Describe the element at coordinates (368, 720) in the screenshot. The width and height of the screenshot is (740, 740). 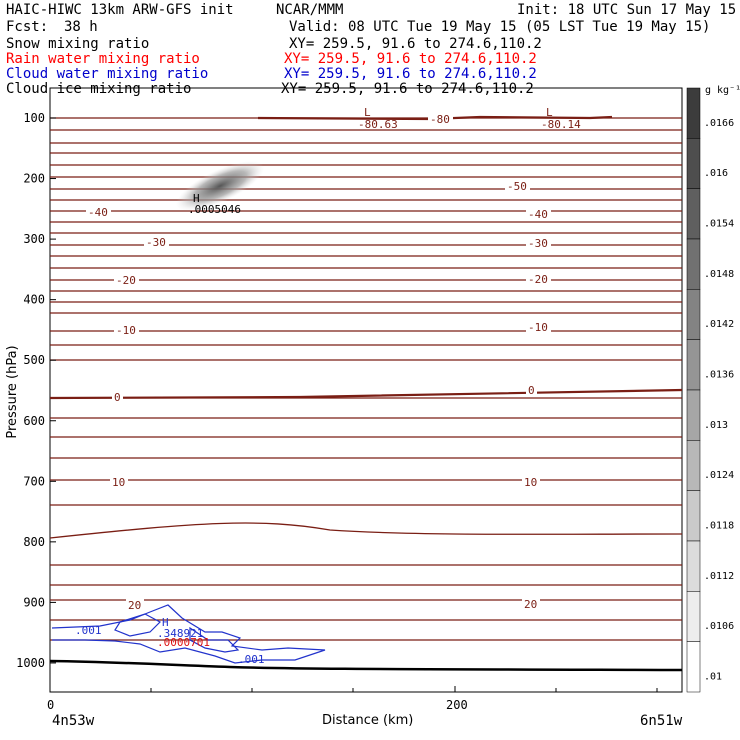
I see `x-axis-label: Distance (km)` at that location.